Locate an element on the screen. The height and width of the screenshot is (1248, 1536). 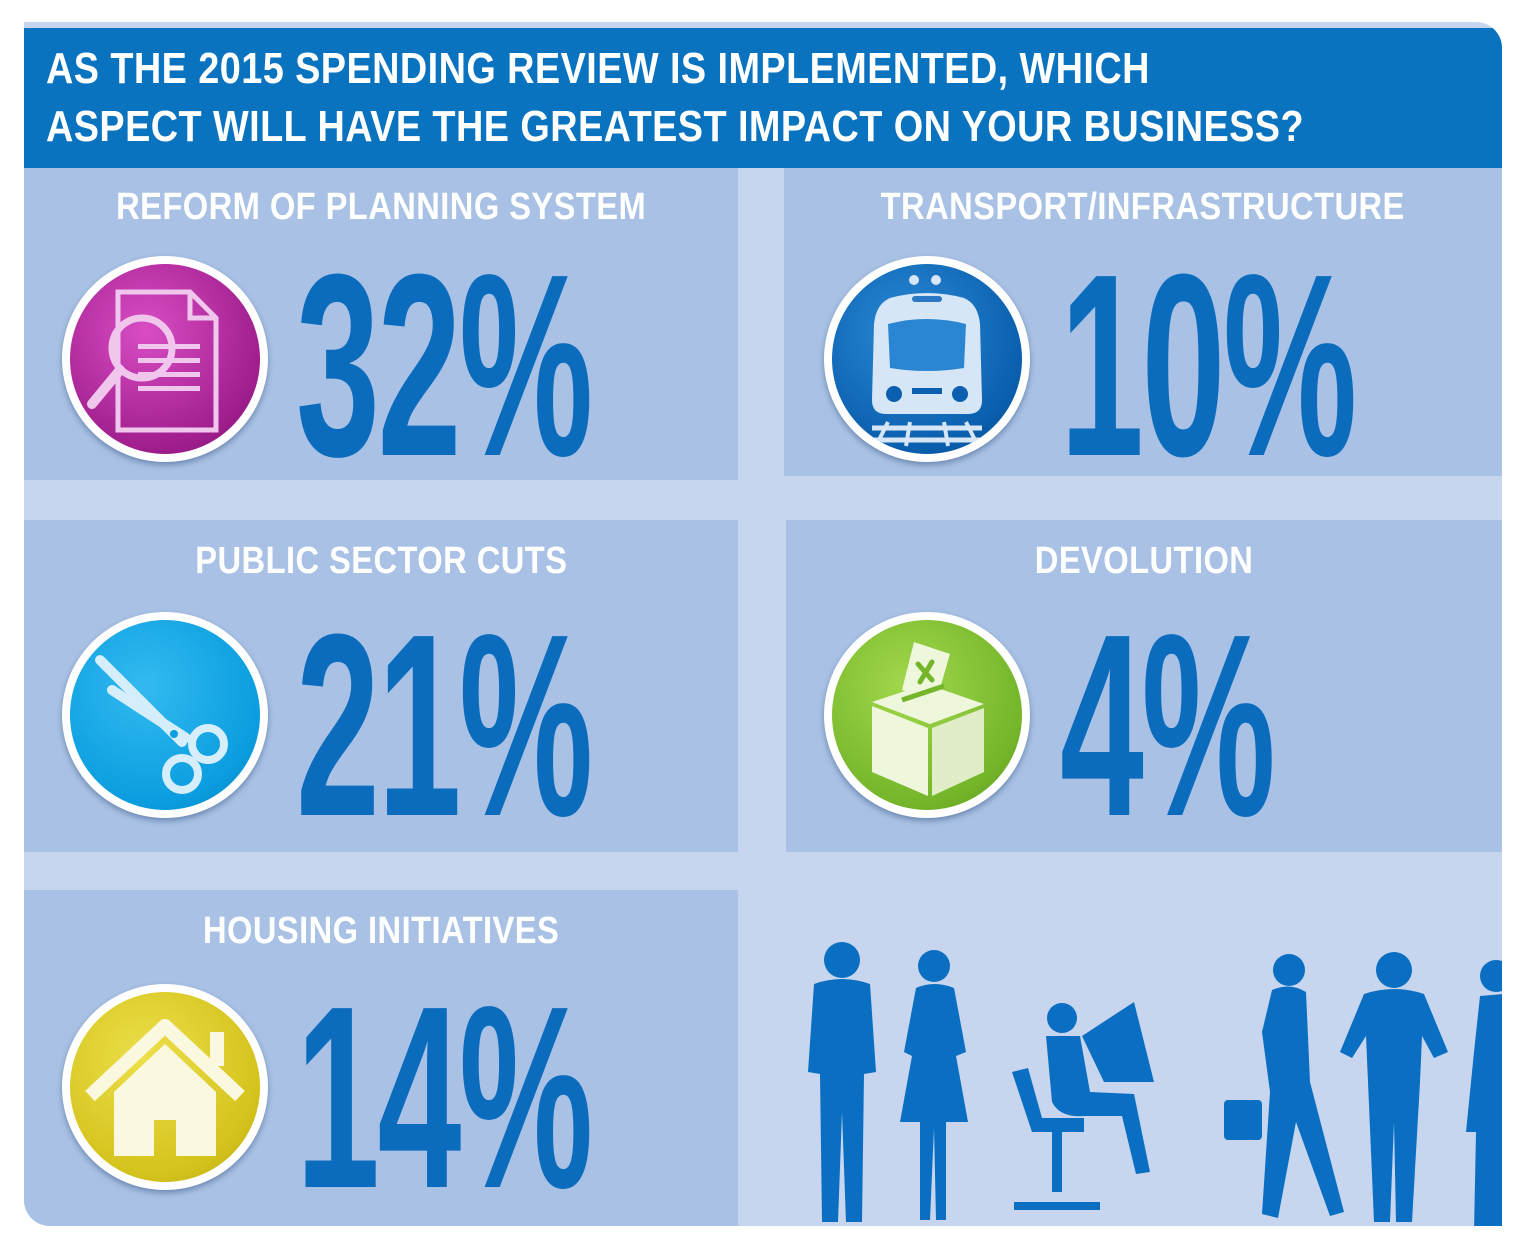
percentage-value: 10% is located at coordinates (1208, 366).